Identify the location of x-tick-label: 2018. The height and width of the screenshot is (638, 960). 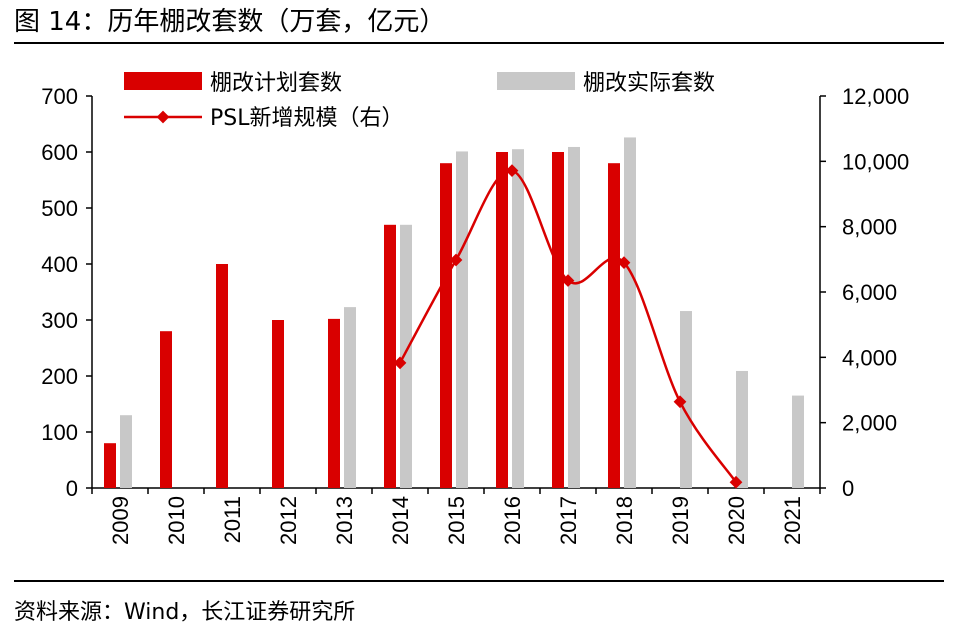
(624, 520).